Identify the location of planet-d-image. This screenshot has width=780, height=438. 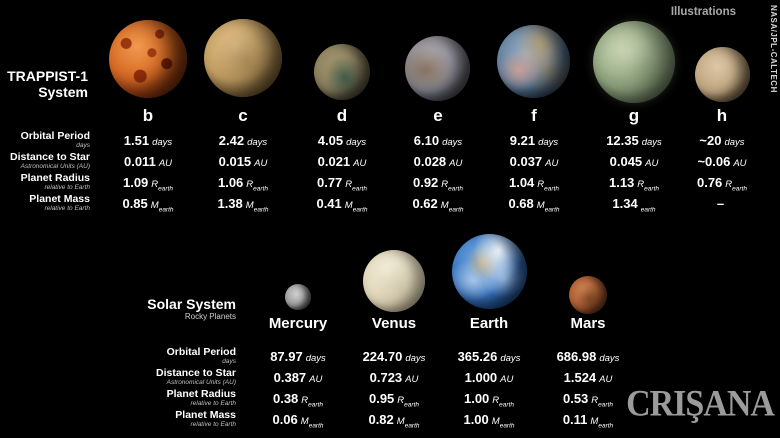
(342, 72).